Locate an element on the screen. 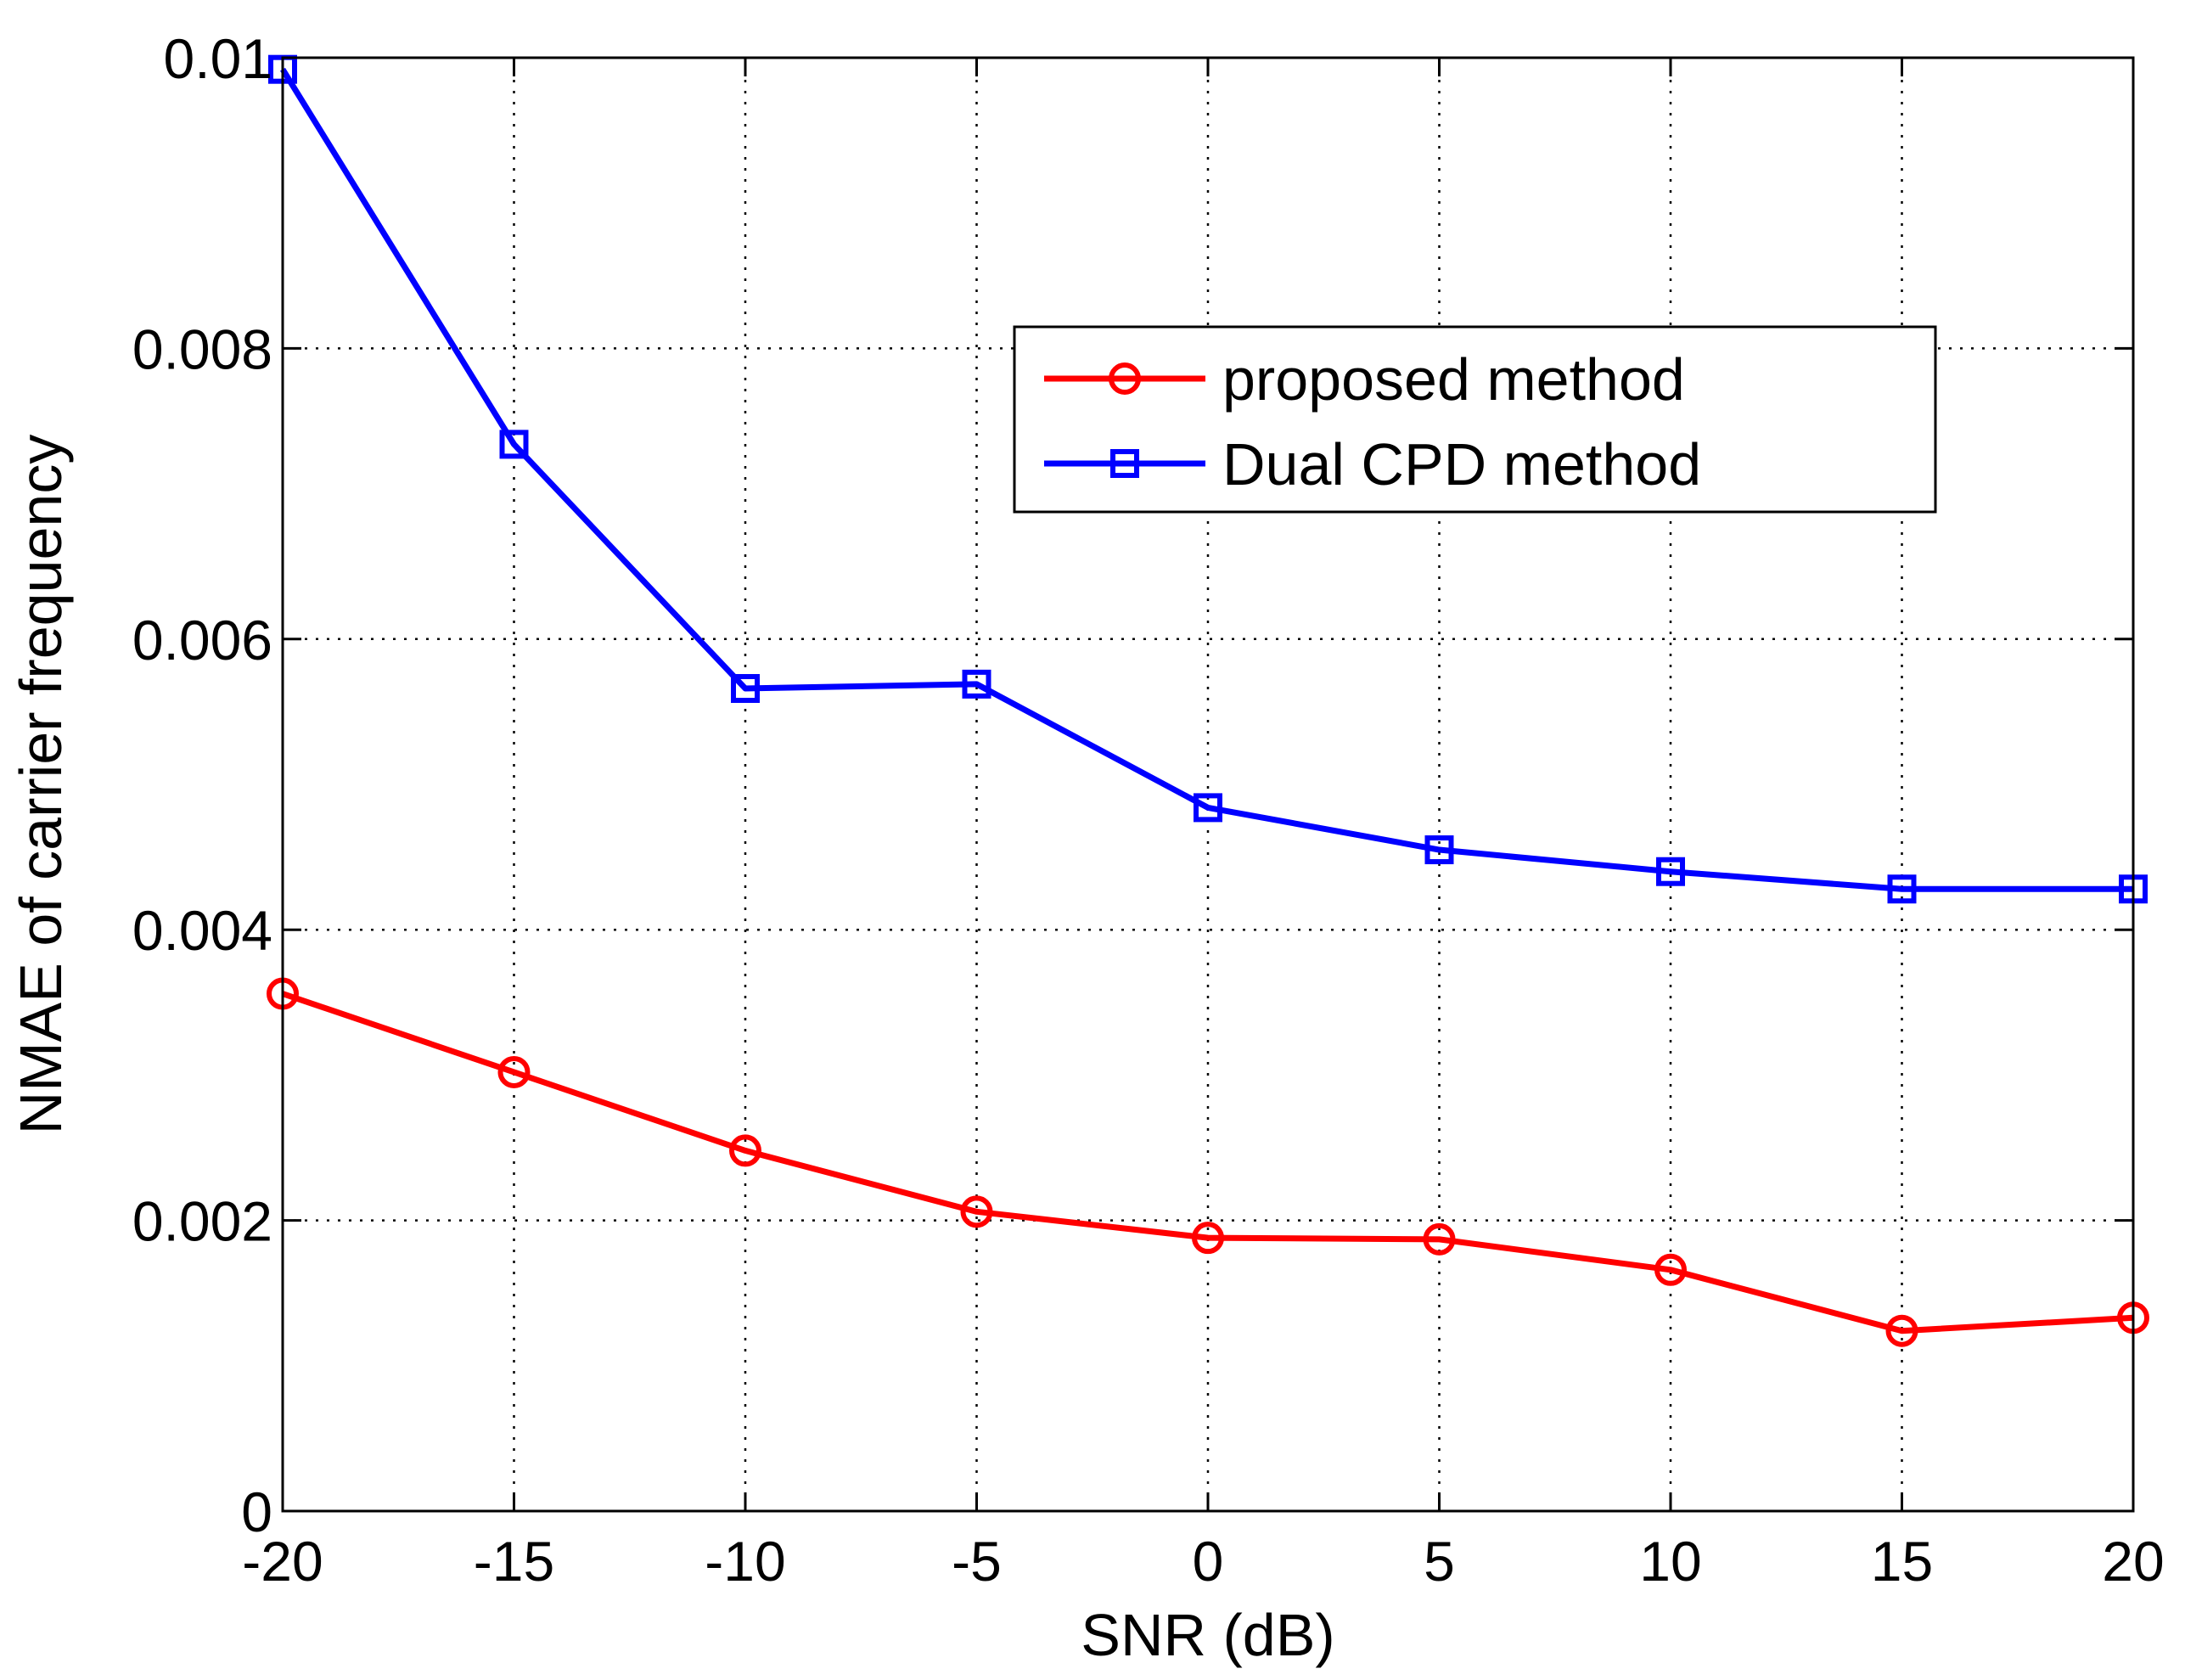 The image size is (2185, 1680). y-axis-label: NMAE of carrier frequency is located at coordinates (41, 785).